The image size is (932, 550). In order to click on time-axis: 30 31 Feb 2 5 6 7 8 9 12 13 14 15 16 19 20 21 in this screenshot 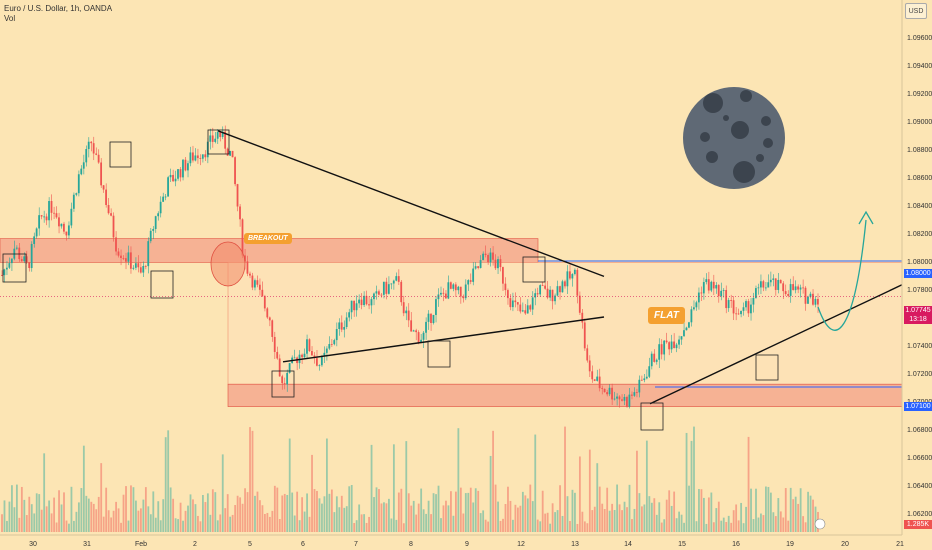, I will do `click(452, 533)`.